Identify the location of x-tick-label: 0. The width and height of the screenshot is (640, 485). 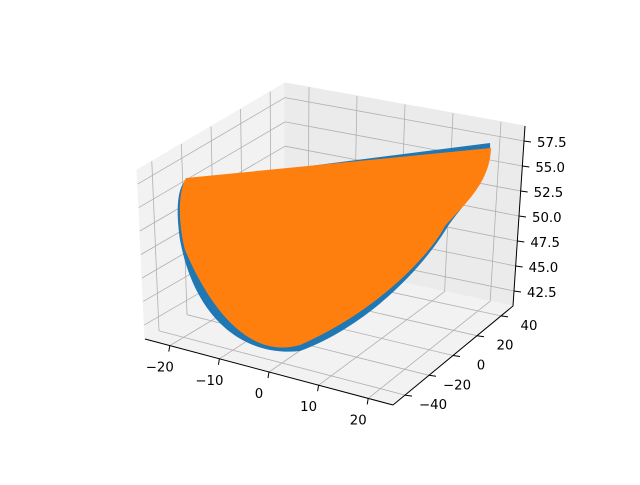
(259, 394).